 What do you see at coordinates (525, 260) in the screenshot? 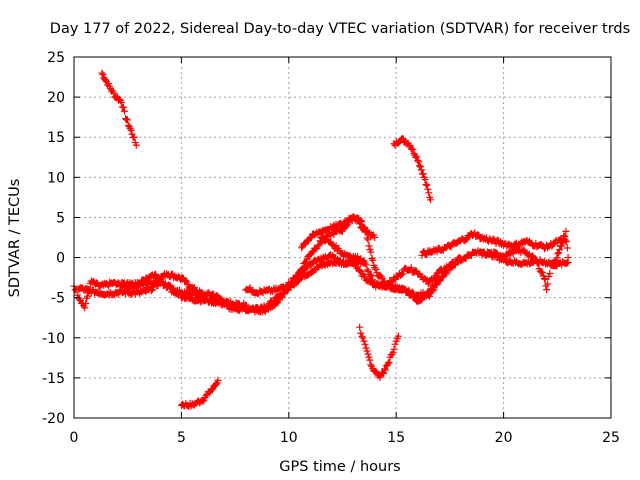
I see `series-arc-l` at bounding box center [525, 260].